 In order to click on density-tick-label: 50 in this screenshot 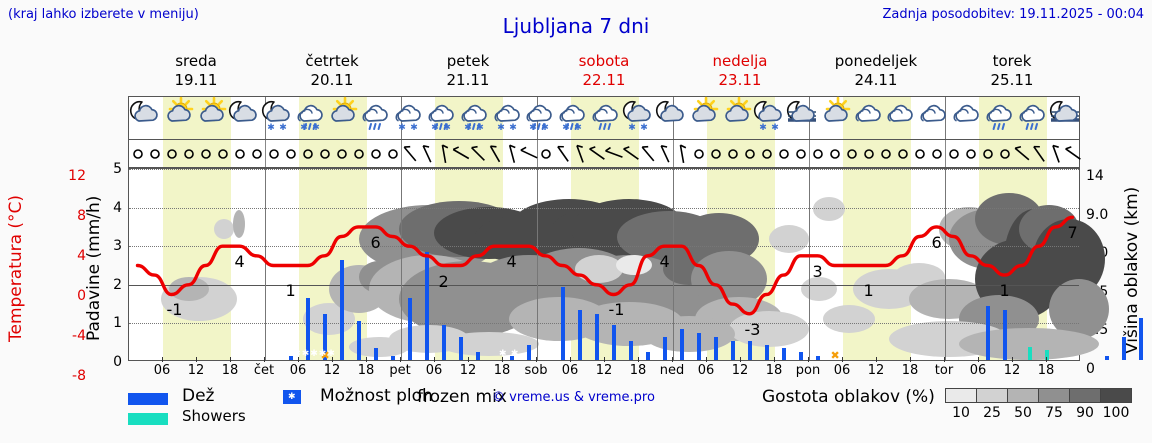, I will do `click(1023, 413)`.